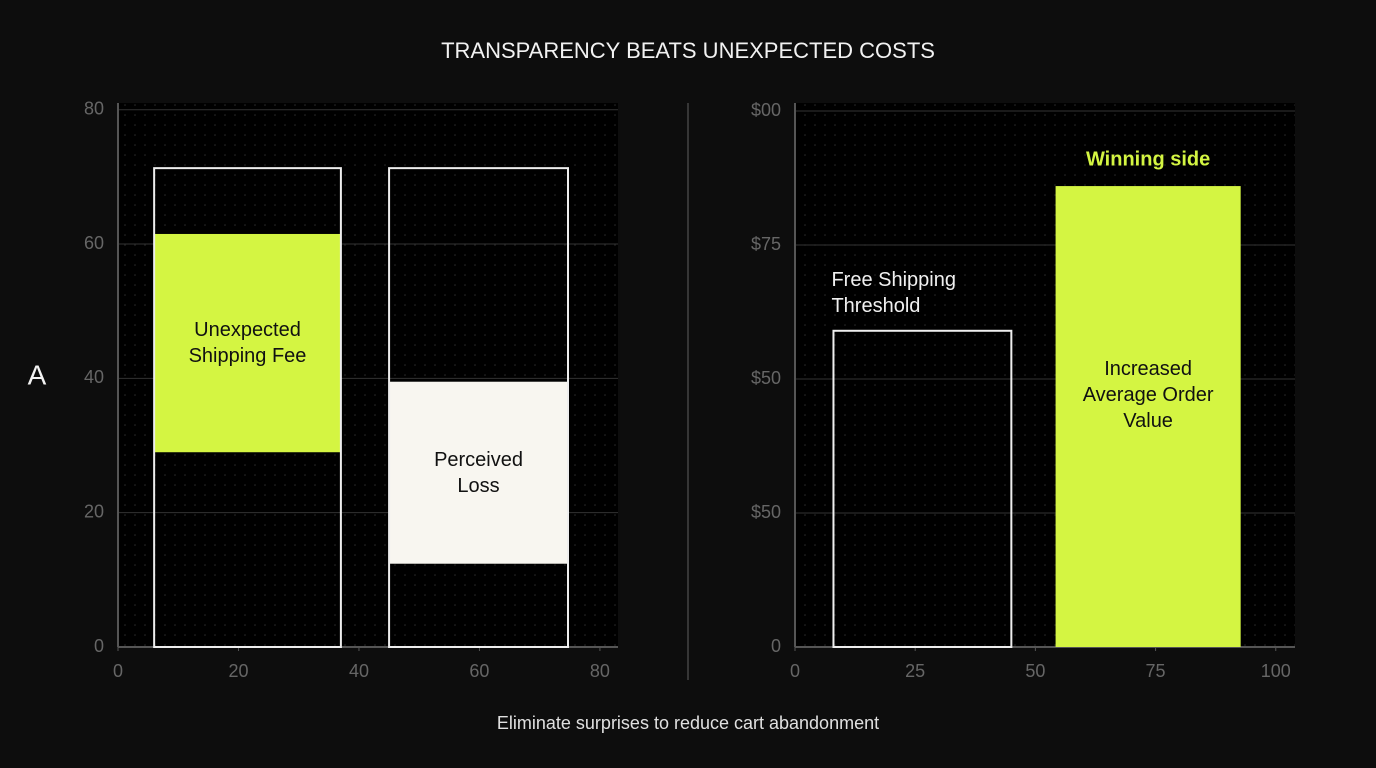 The image size is (1376, 768). Describe the element at coordinates (94, 377) in the screenshot. I see `y-tick-label: 40` at that location.